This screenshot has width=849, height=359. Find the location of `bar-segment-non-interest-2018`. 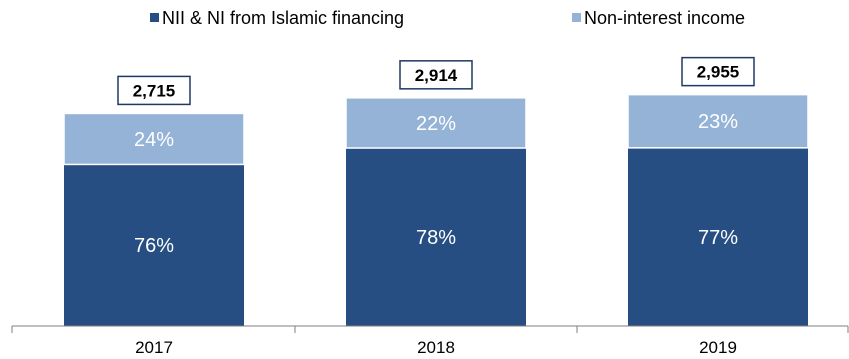

bar-segment-non-interest-2018 is located at coordinates (436, 123).